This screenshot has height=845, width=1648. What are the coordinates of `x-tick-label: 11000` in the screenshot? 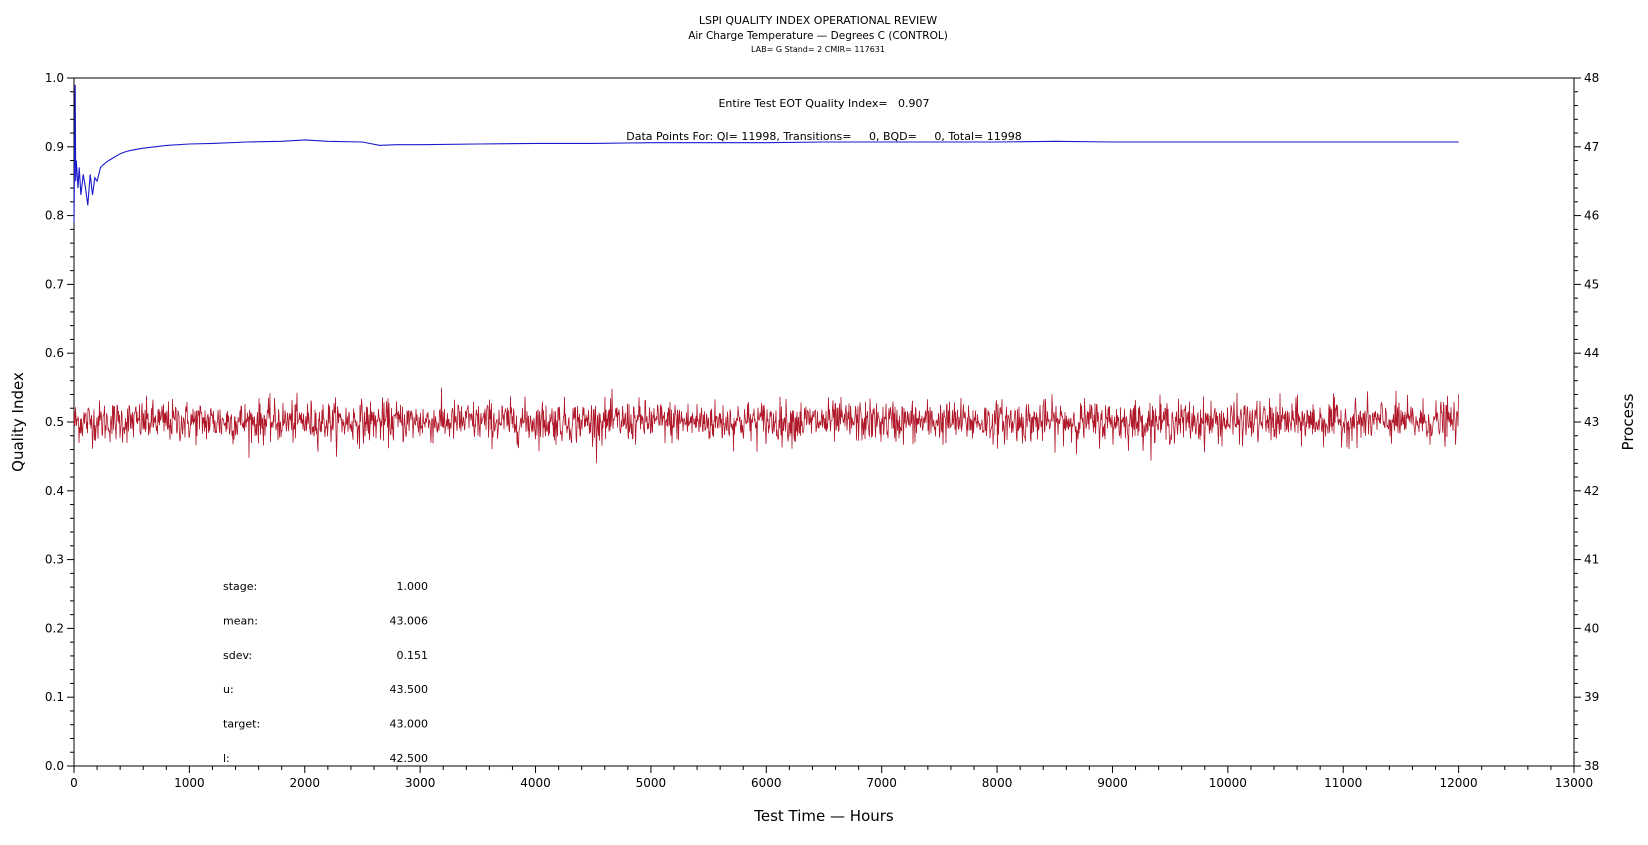 It's located at (1343, 783).